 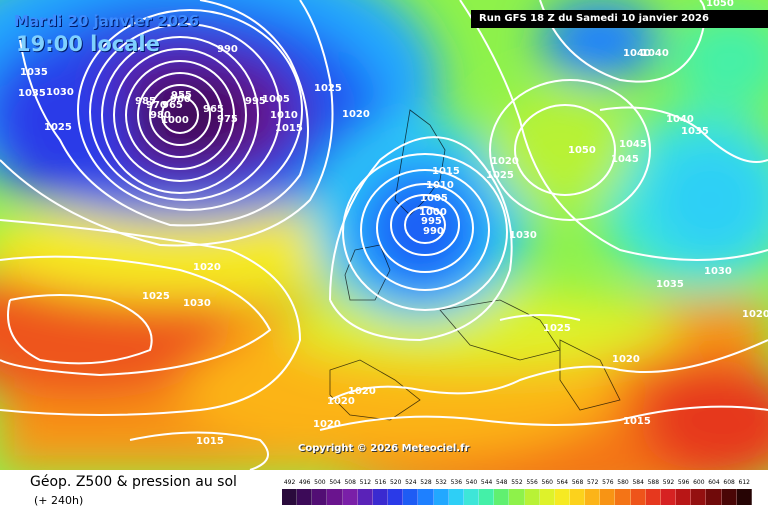 What do you see at coordinates (227, 119) in the screenshot?
I see `label-nw: 975` at bounding box center [227, 119].